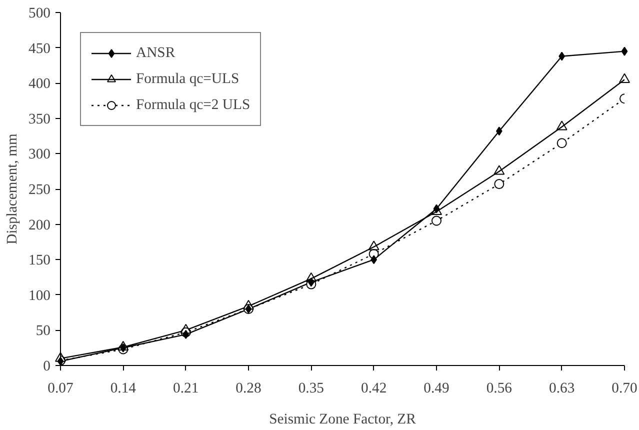 The height and width of the screenshot is (430, 639). Describe the element at coordinates (46, 366) in the screenshot. I see `y-tick-label: 0` at that location.